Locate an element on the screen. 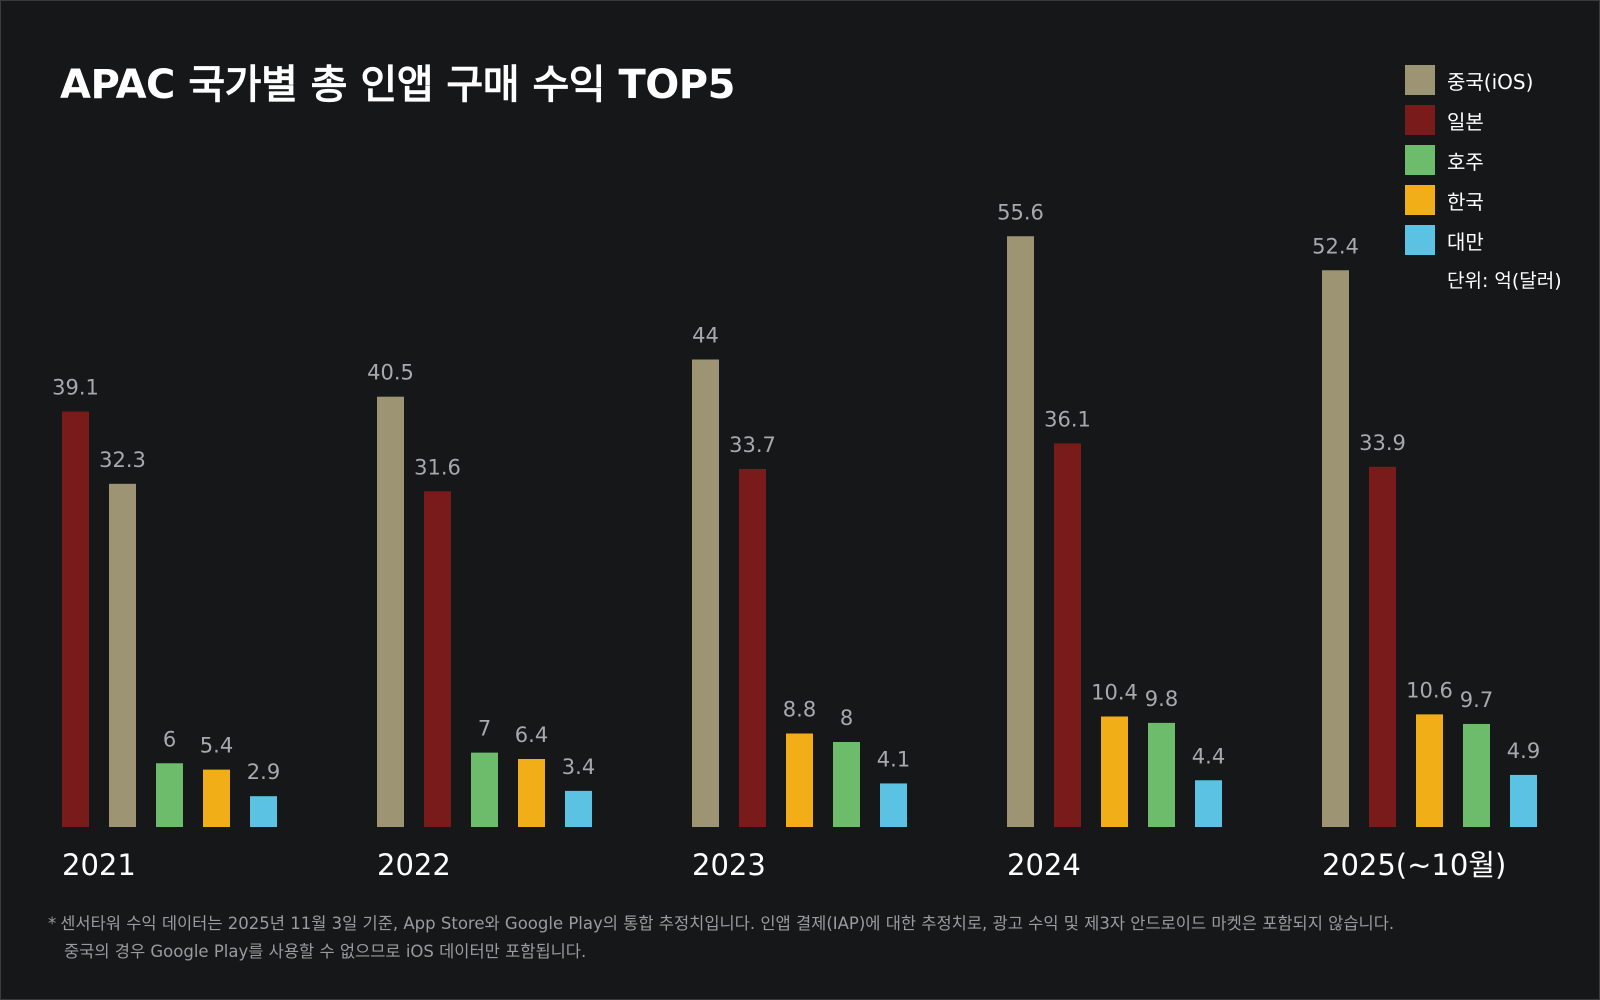 The height and width of the screenshot is (1000, 1600). legend-item: 한국 is located at coordinates (1500, 200).